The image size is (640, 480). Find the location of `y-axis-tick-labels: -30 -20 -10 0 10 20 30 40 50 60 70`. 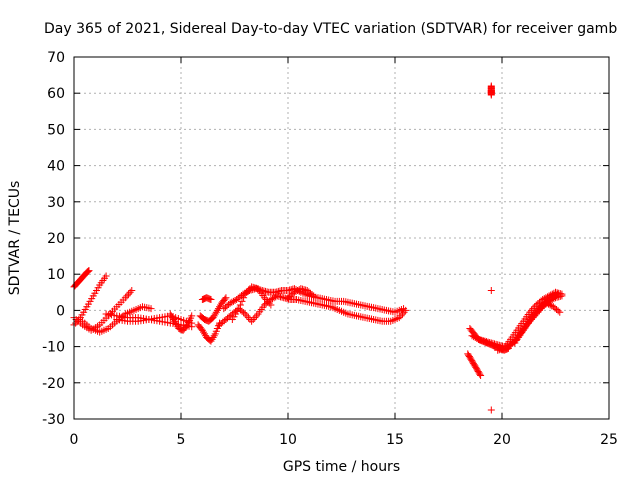

y-axis-tick-labels: -30 -20 -10 0 10 20 30 40 50 60 70 is located at coordinates (53, 239).